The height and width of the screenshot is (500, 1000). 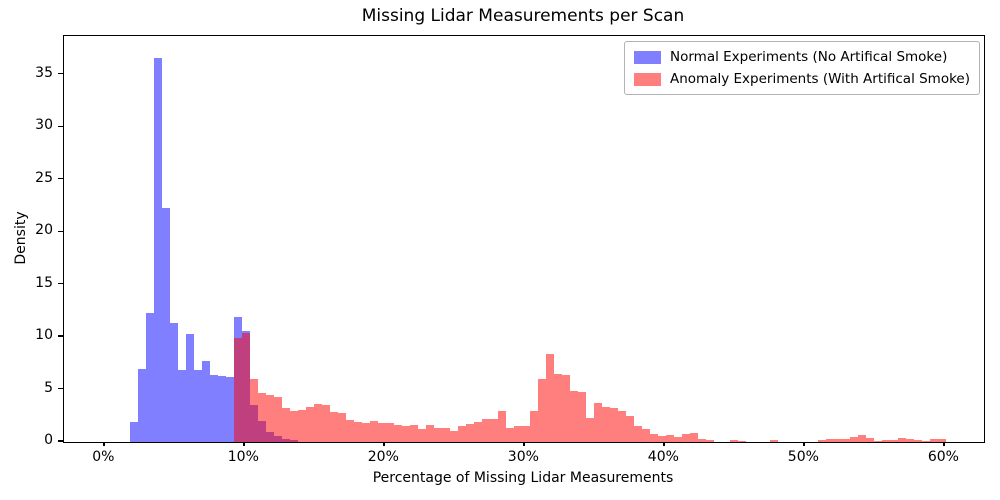 I want to click on legend-item-normal: Normal Experiments (No Artifical Smoke), so click(x=802, y=57).